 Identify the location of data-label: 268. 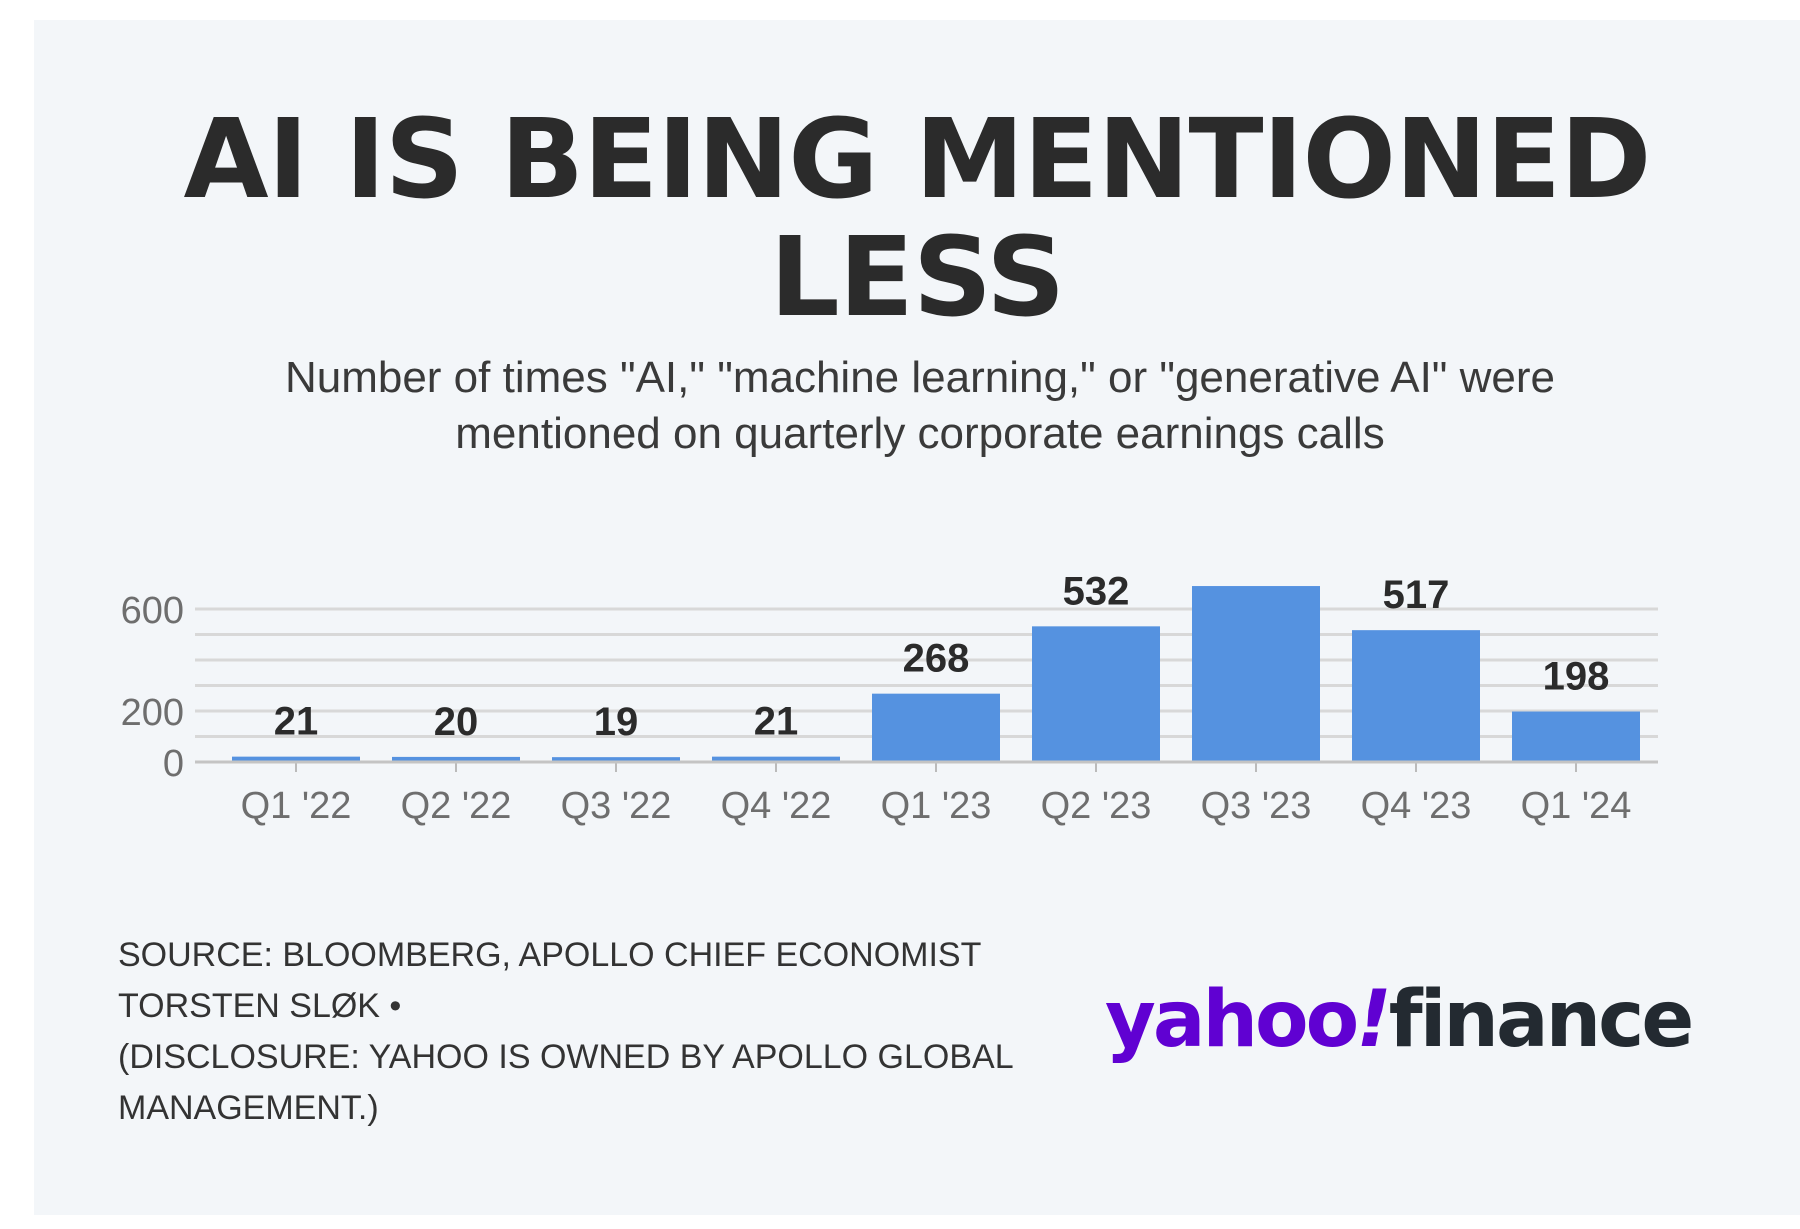
(936, 659).